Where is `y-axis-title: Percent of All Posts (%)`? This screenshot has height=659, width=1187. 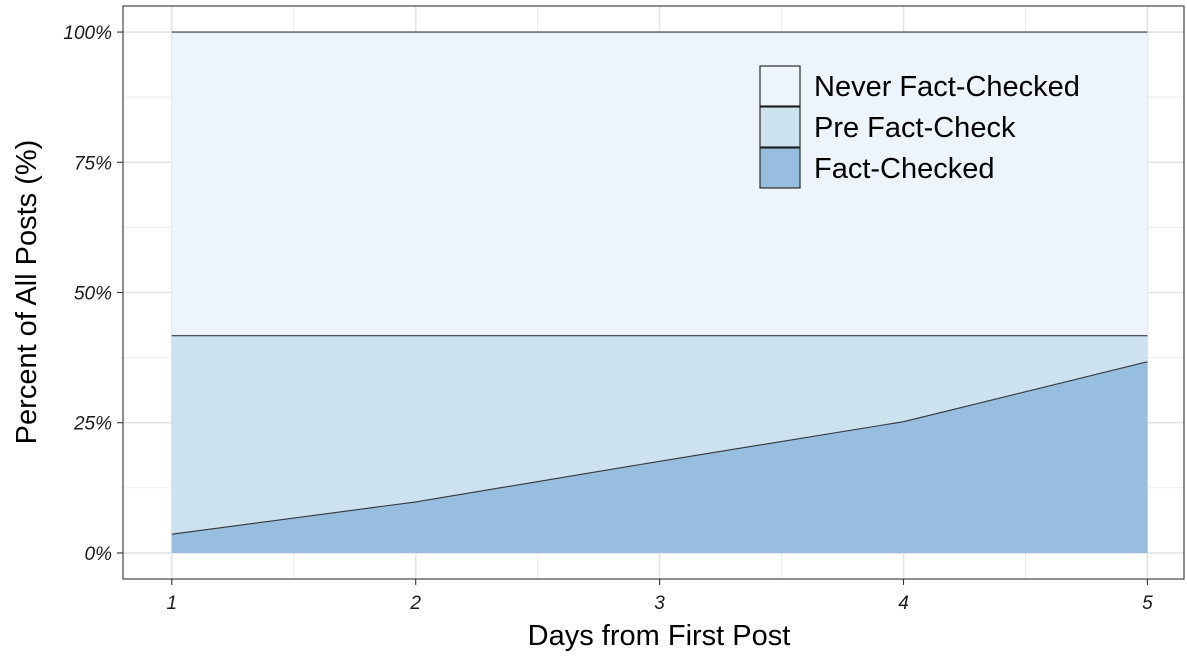
y-axis-title: Percent of All Posts (%) is located at coordinates (27, 292).